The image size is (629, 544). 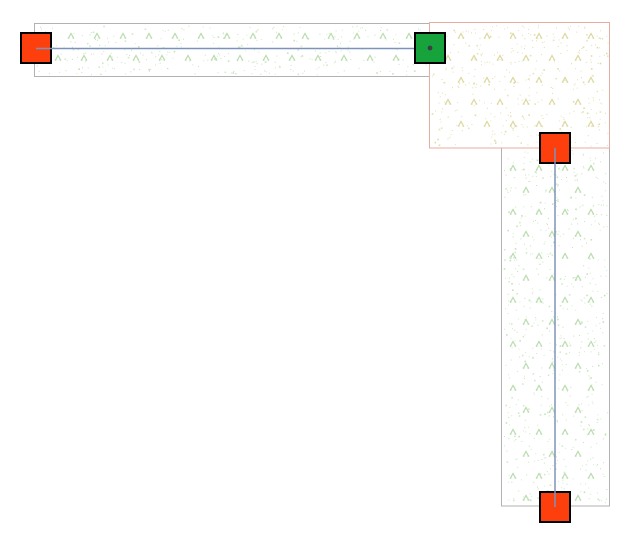 I want to click on node-junction-green, so click(x=430, y=48).